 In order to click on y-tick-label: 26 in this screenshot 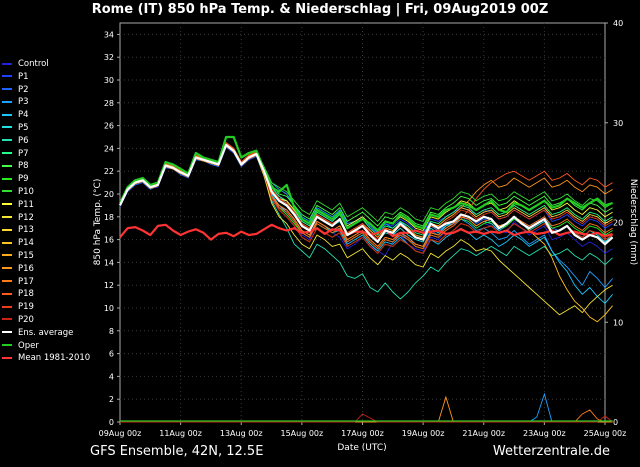, I will do `click(109, 126)`.